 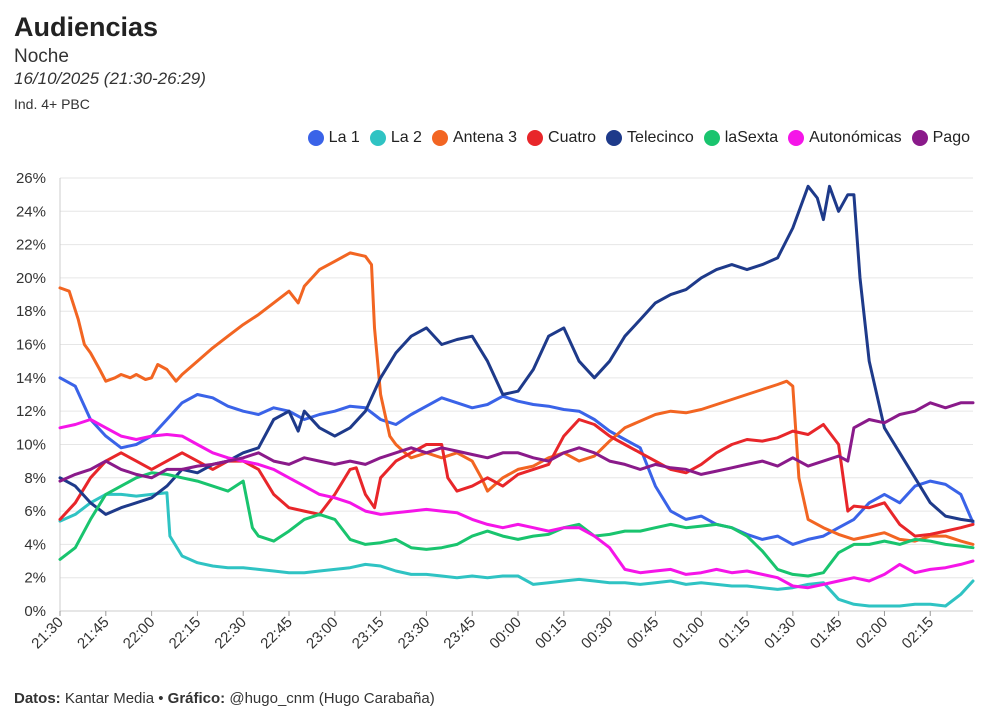 I want to click on x-tick-label: 00:30, so click(x=597, y=633).